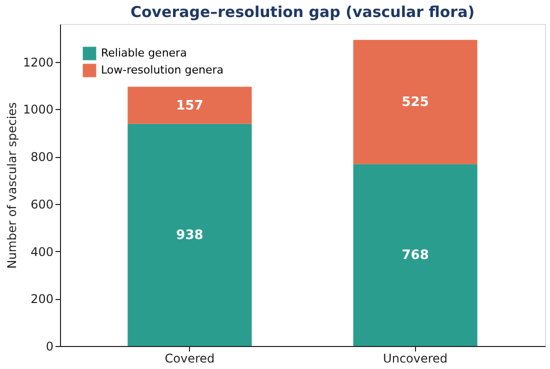 The width and height of the screenshot is (550, 369). I want to click on legend-label: Low-resolution genera, so click(162, 70).